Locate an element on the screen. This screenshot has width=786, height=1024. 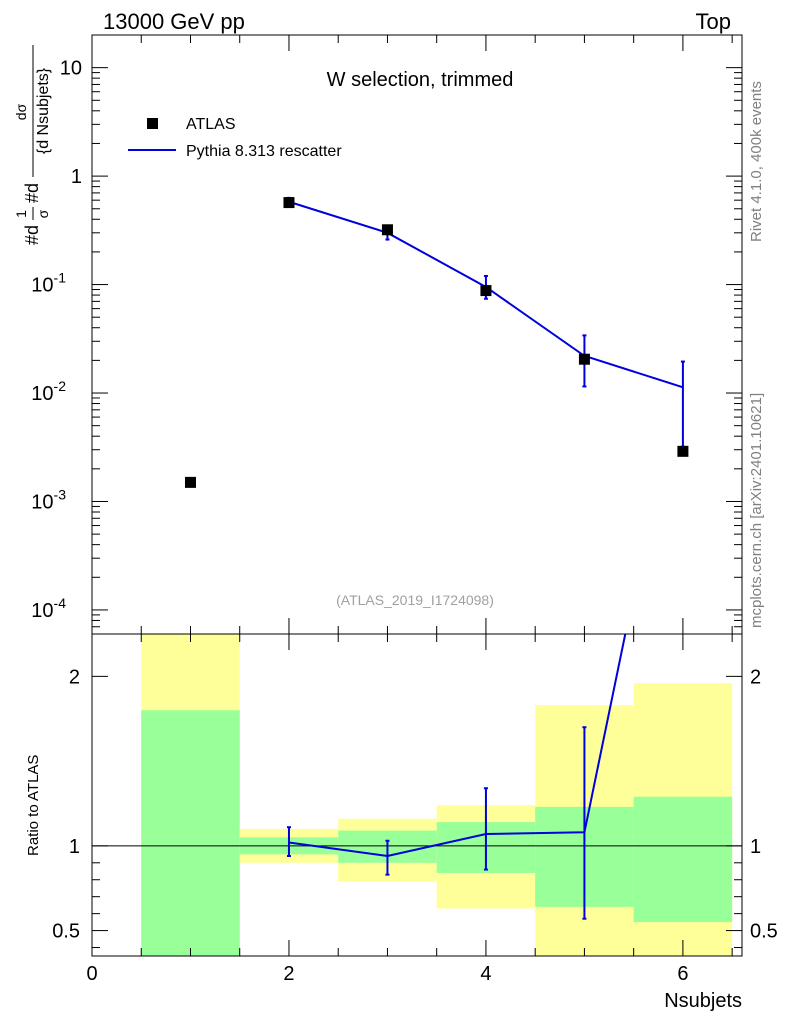
legend-pythia-label: Pythia 8.313 rescatter is located at coordinates (264, 151).